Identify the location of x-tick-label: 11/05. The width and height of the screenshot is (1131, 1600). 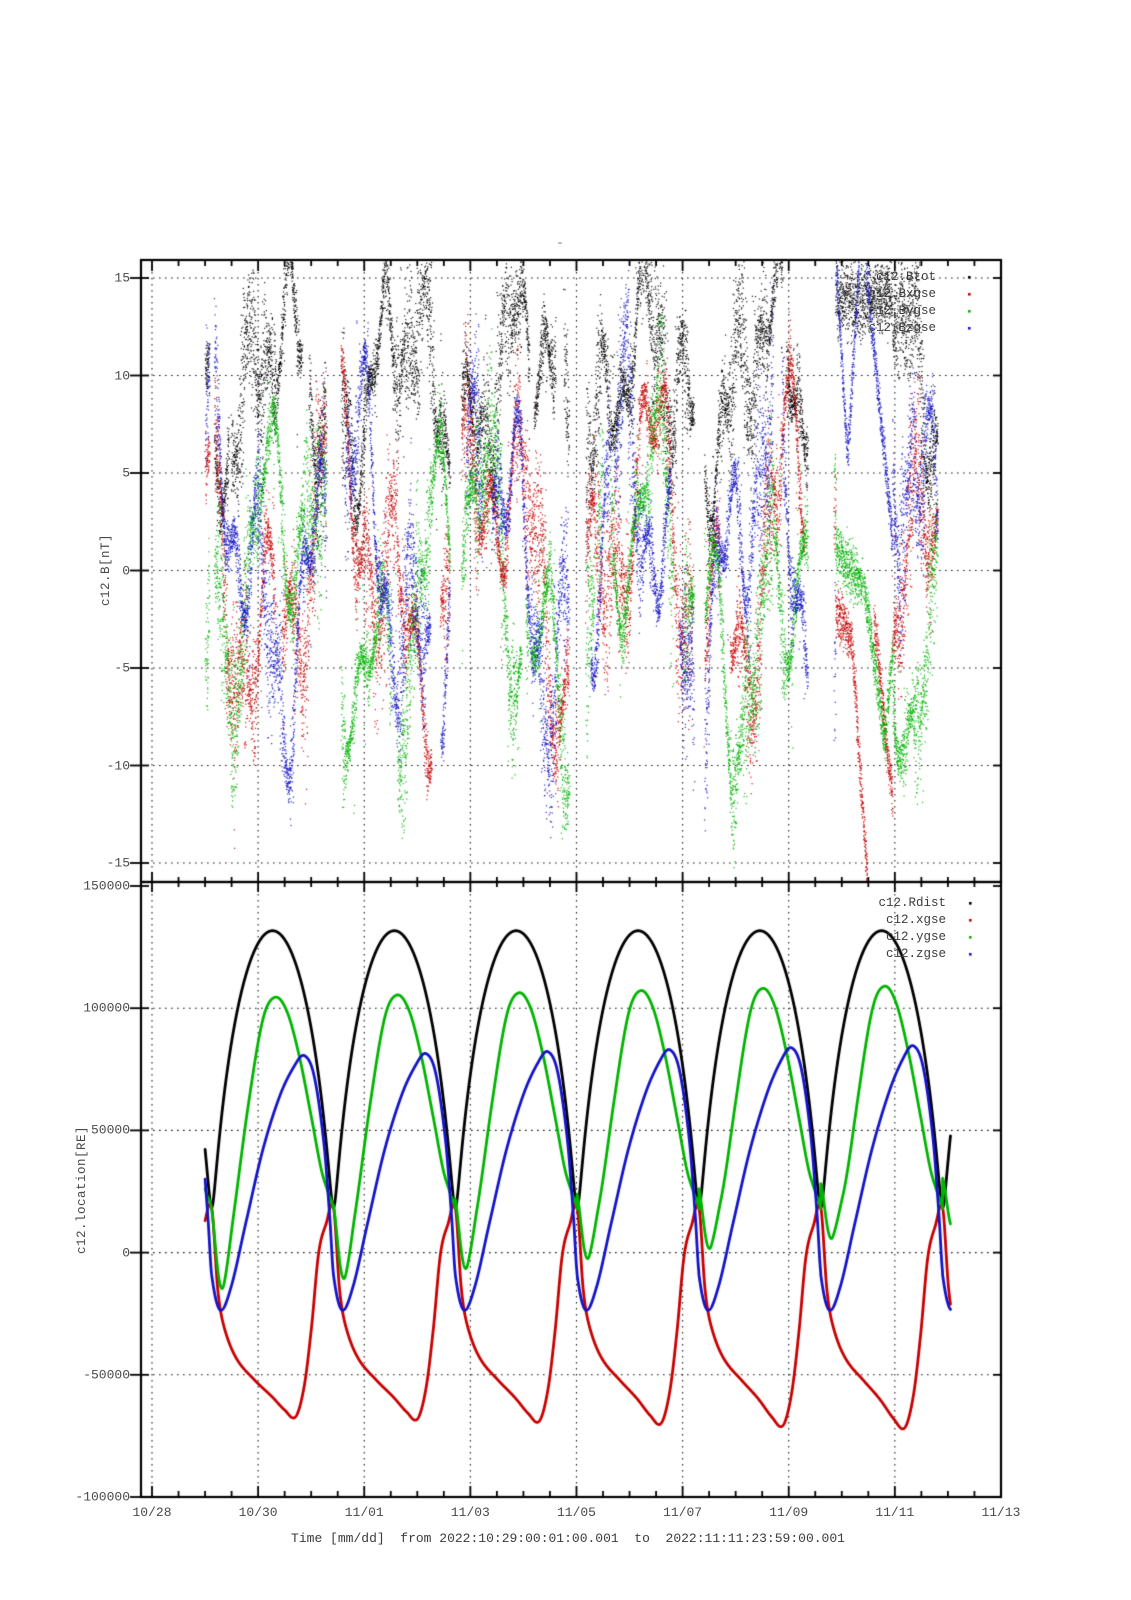
(576, 1512).